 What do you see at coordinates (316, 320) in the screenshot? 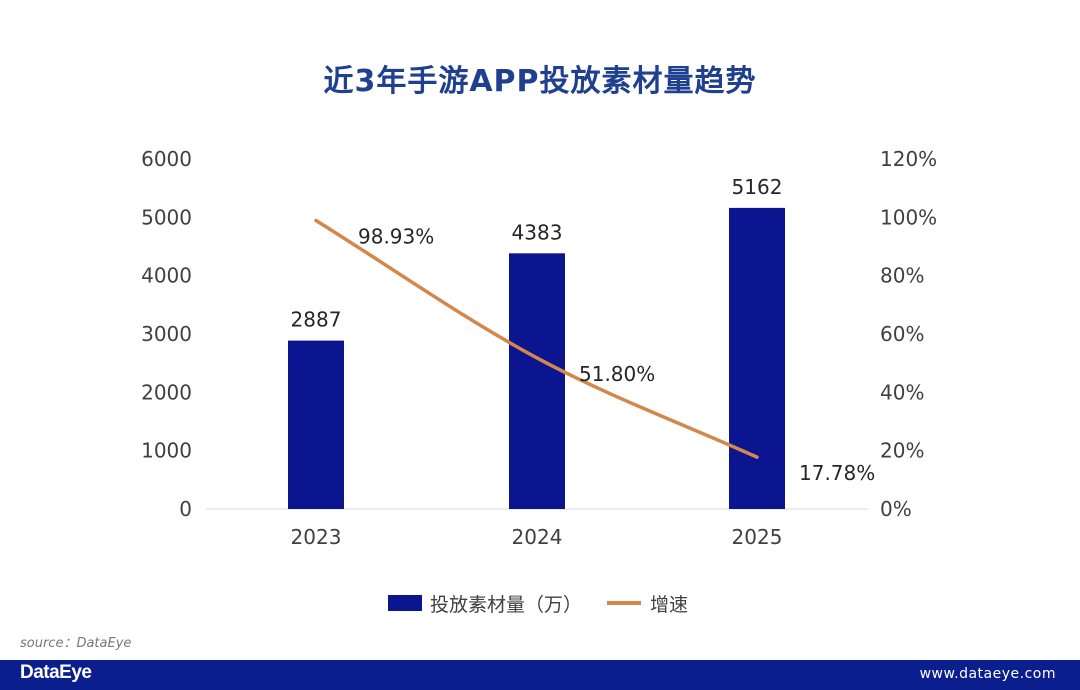
I see `bar-data-label: 2887` at bounding box center [316, 320].